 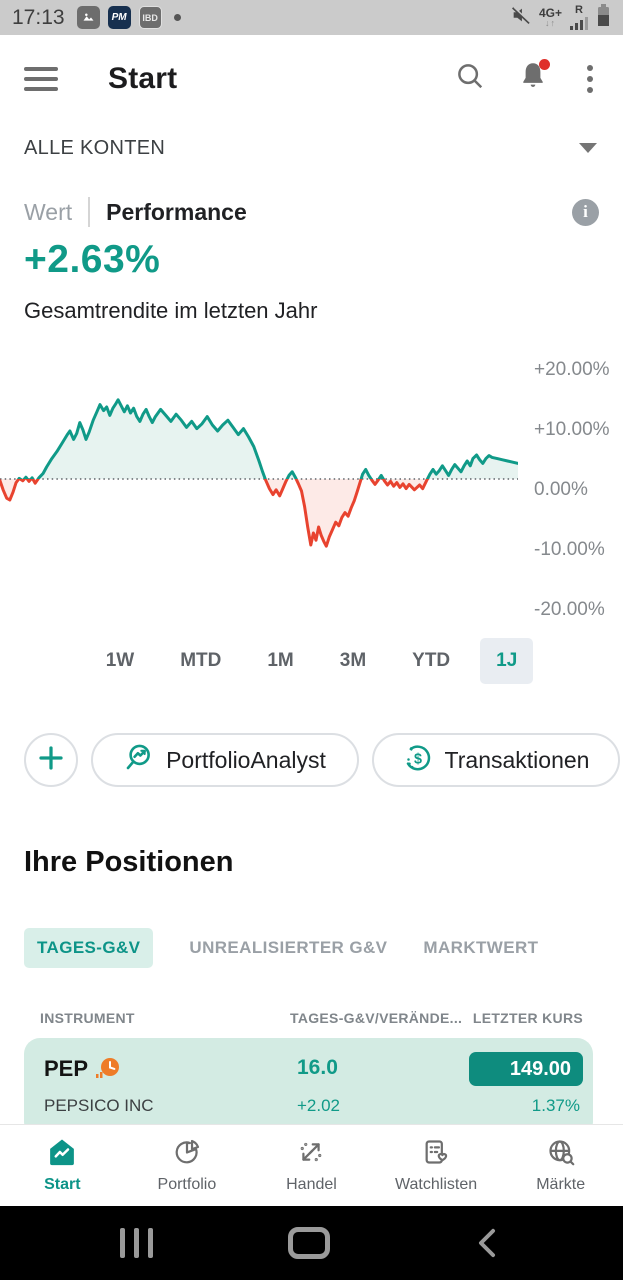 What do you see at coordinates (561, 1154) in the screenshot?
I see `globe-search-icon` at bounding box center [561, 1154].